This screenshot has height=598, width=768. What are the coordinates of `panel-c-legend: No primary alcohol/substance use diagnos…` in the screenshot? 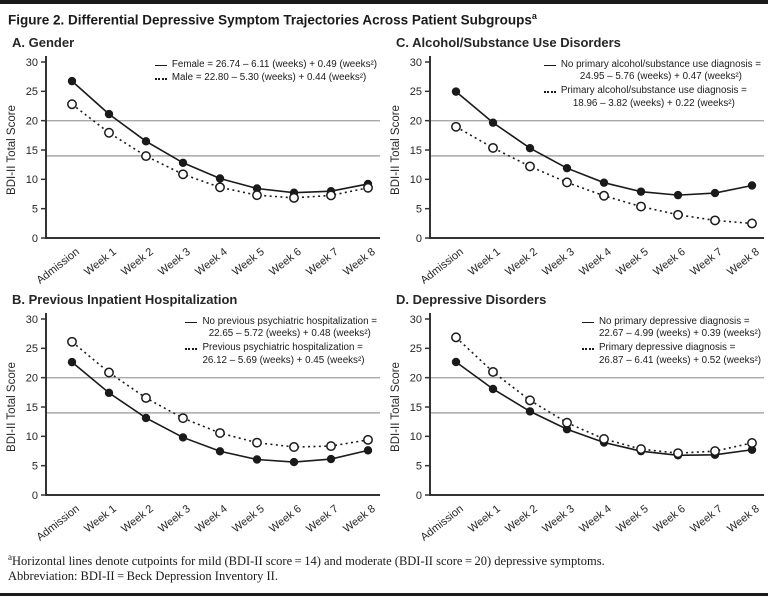 It's located at (652, 85).